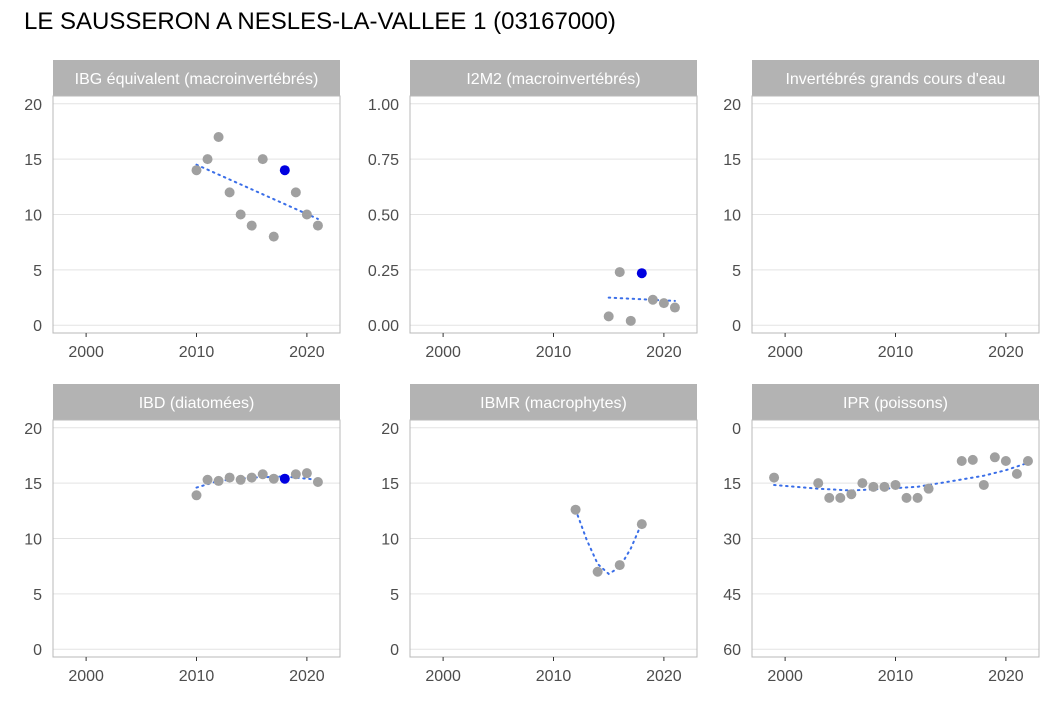 The height and width of the screenshot is (708, 1062). What do you see at coordinates (197, 403) in the screenshot?
I see `panel-title: IBD (diatomées)` at bounding box center [197, 403].